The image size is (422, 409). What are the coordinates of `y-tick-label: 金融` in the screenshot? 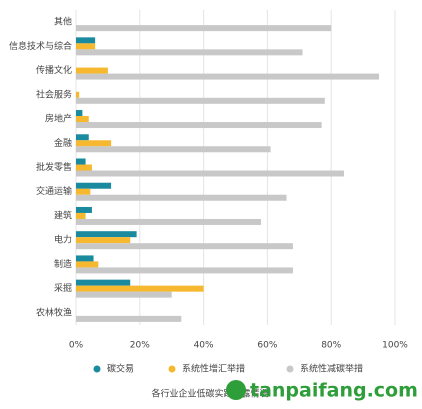 It's located at (63, 143).